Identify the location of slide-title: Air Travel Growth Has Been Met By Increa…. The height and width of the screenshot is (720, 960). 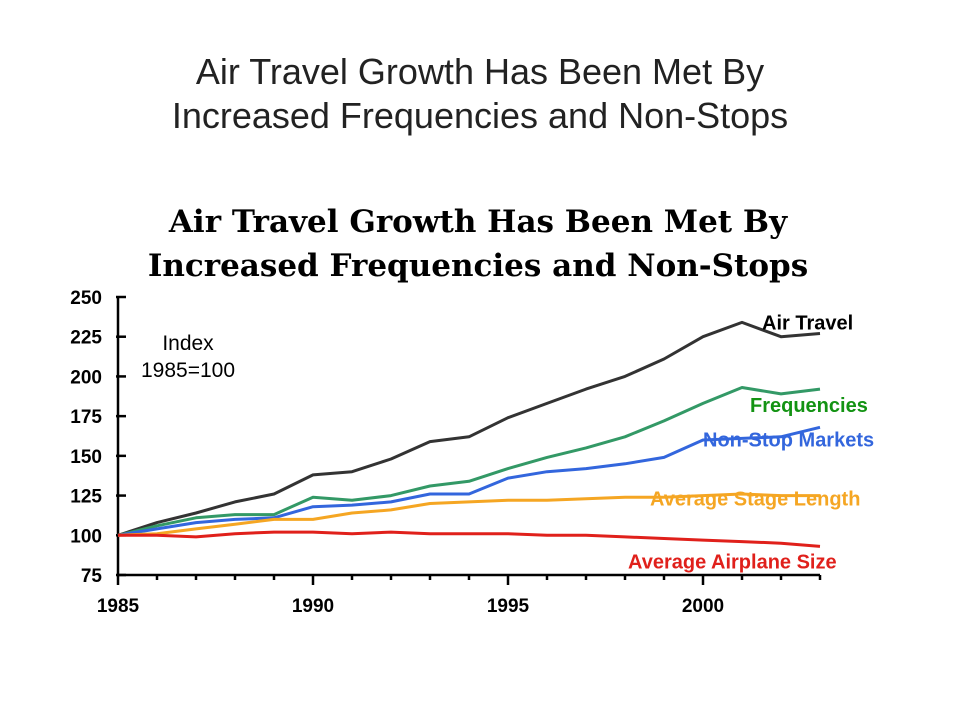
(480, 94).